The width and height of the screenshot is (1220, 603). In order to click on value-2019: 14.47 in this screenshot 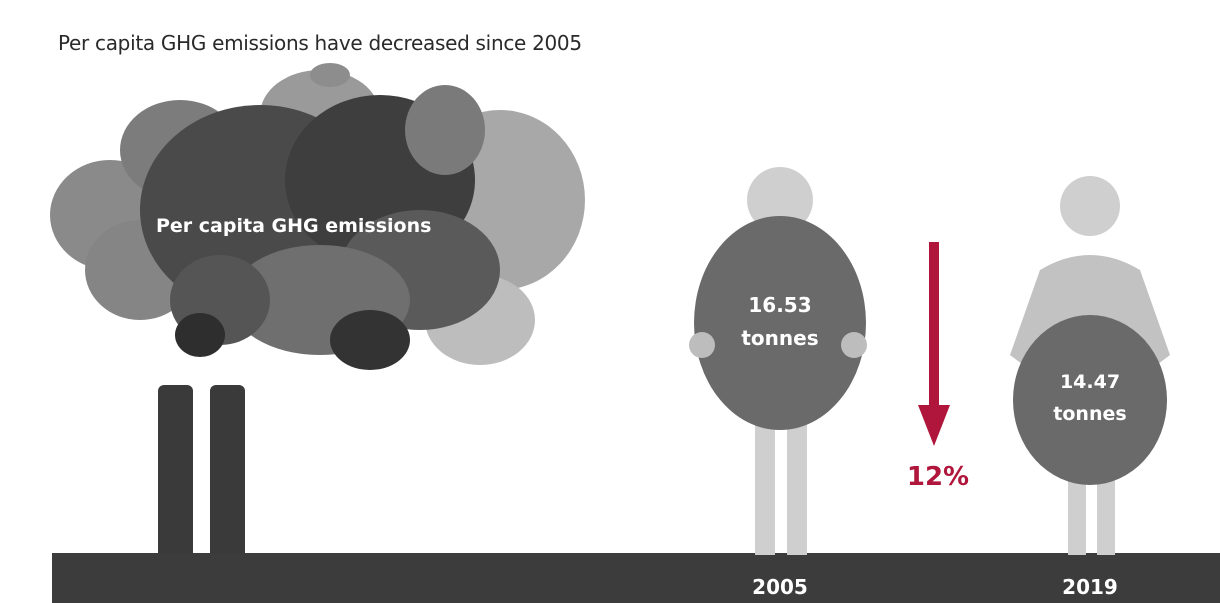, I will do `click(1090, 382)`.